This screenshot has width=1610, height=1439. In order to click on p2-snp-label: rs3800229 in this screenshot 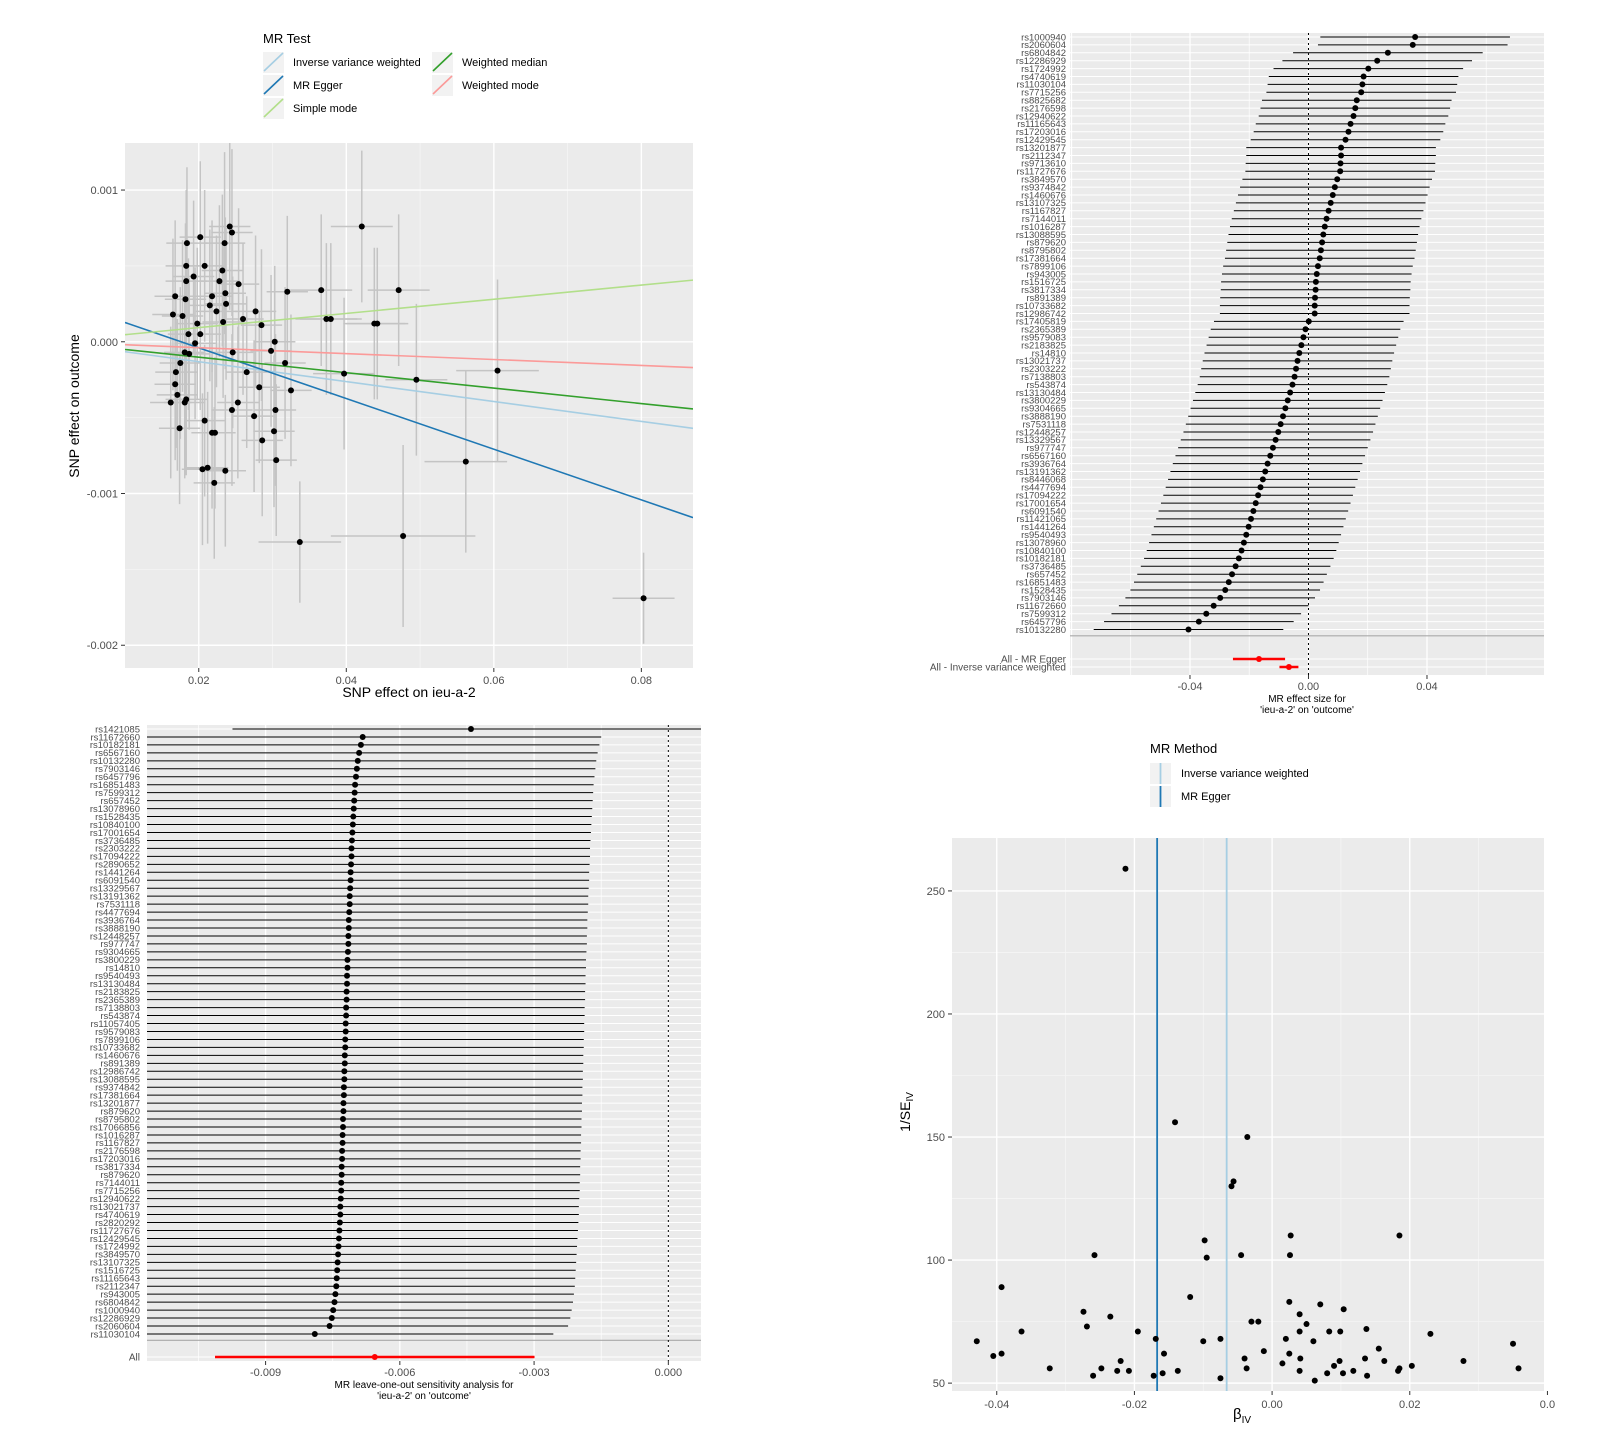, I will do `click(1043, 401)`.